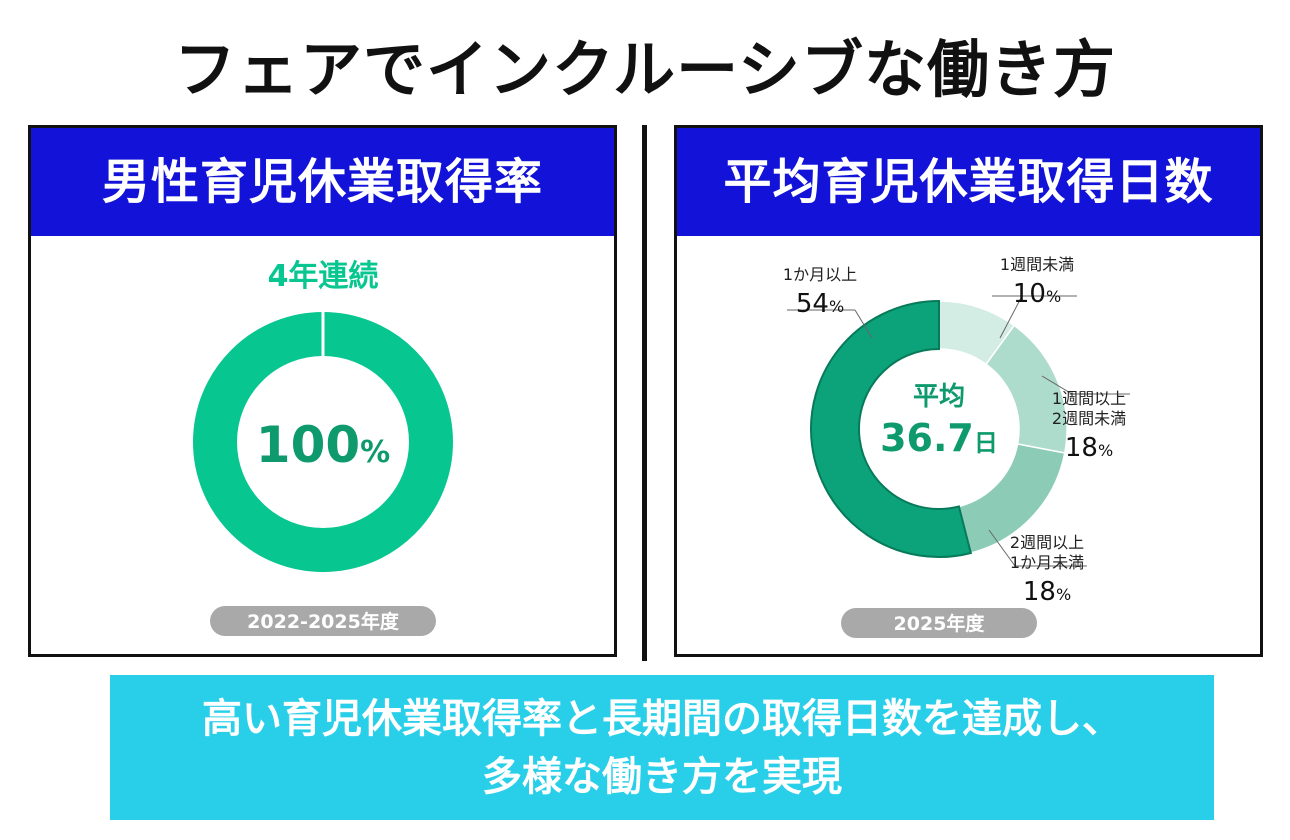  What do you see at coordinates (1037, 264) in the screenshot?
I see `slice-label-0-0: 1週間未満` at bounding box center [1037, 264].